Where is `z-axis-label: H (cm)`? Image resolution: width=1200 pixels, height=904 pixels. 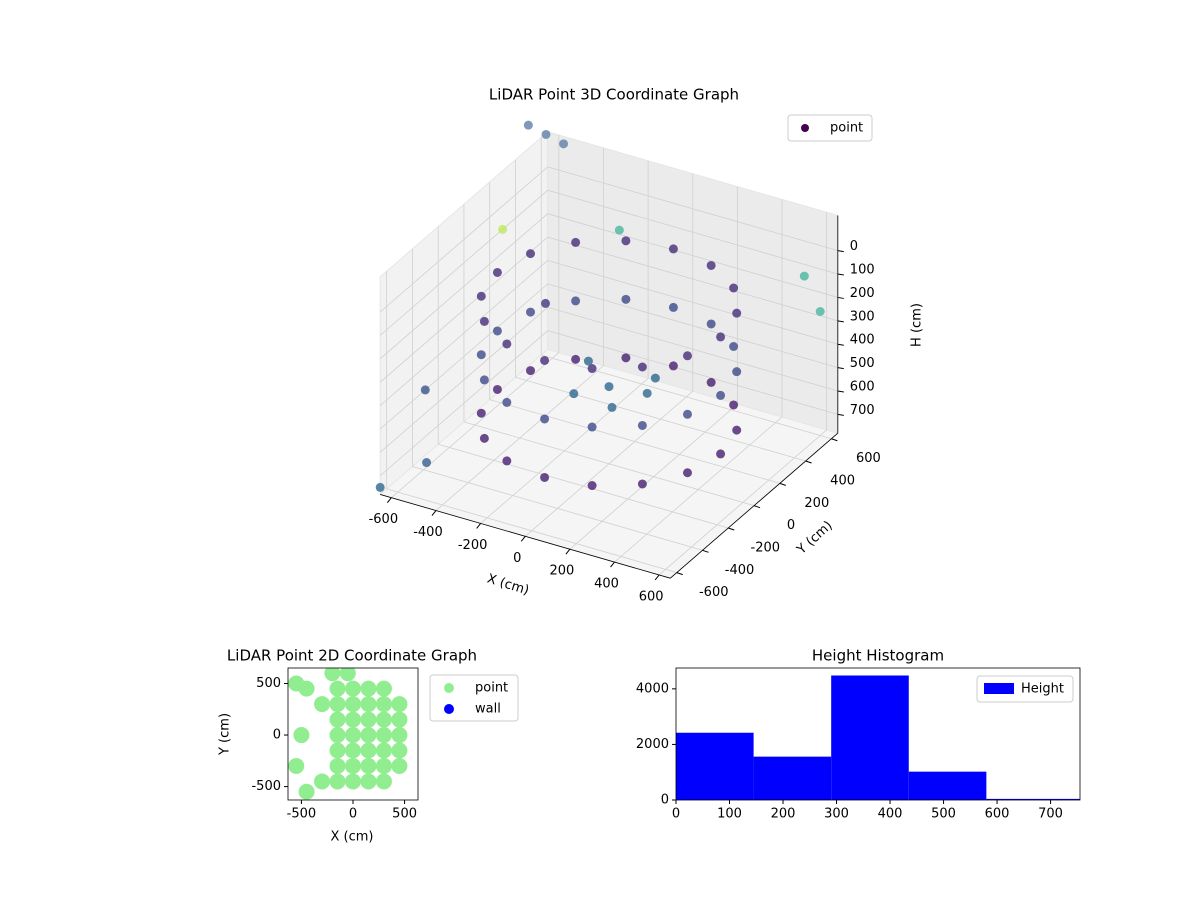
z-axis-label: H (cm) is located at coordinates (917, 325).